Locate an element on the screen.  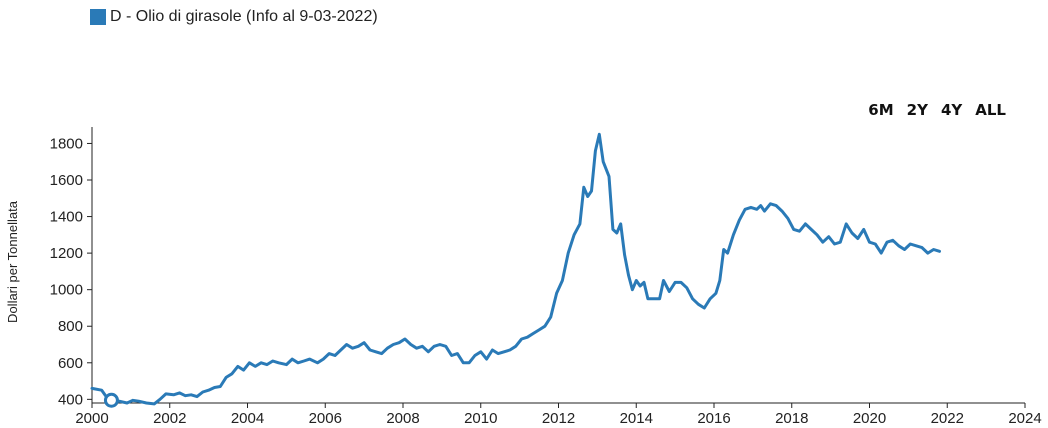
x-tick-label: 2008 is located at coordinates (402, 418).